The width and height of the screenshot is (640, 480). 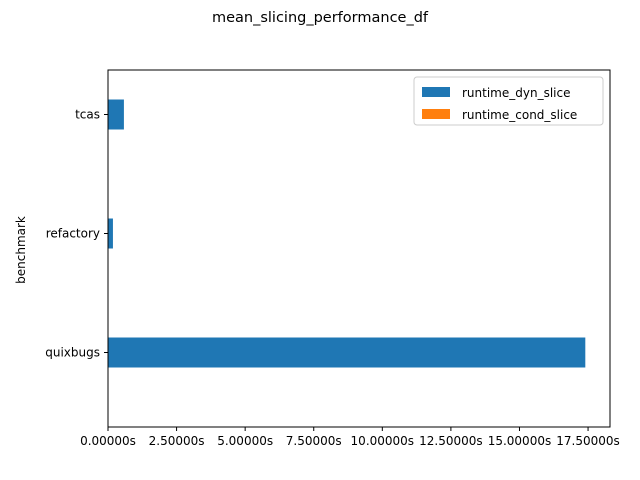 I want to click on x-tick-label-1: 2.50000s, so click(x=177, y=441).